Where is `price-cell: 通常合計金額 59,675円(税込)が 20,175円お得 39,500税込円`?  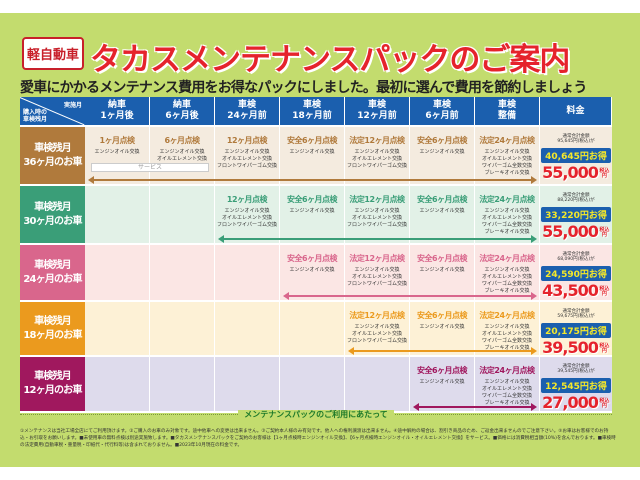 price-cell: 通常合計金額 59,675円(税込)が 20,175円お得 39,500税込円 is located at coordinates (576, 329).